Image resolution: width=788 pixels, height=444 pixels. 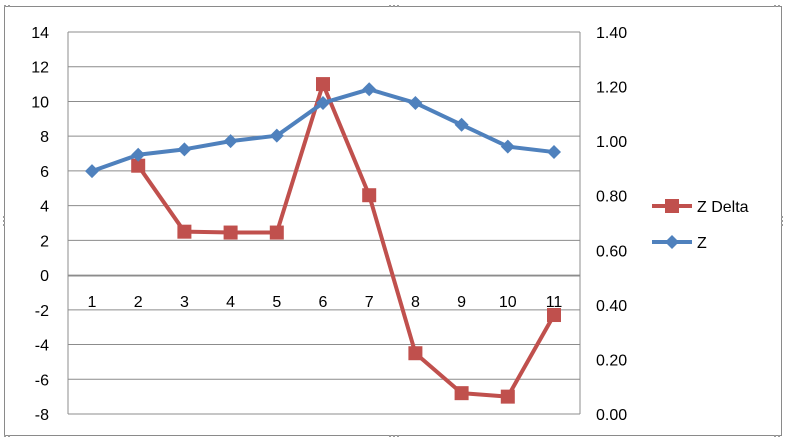 What do you see at coordinates (276, 302) in the screenshot?
I see `x-axis-tick-label: 5` at bounding box center [276, 302].